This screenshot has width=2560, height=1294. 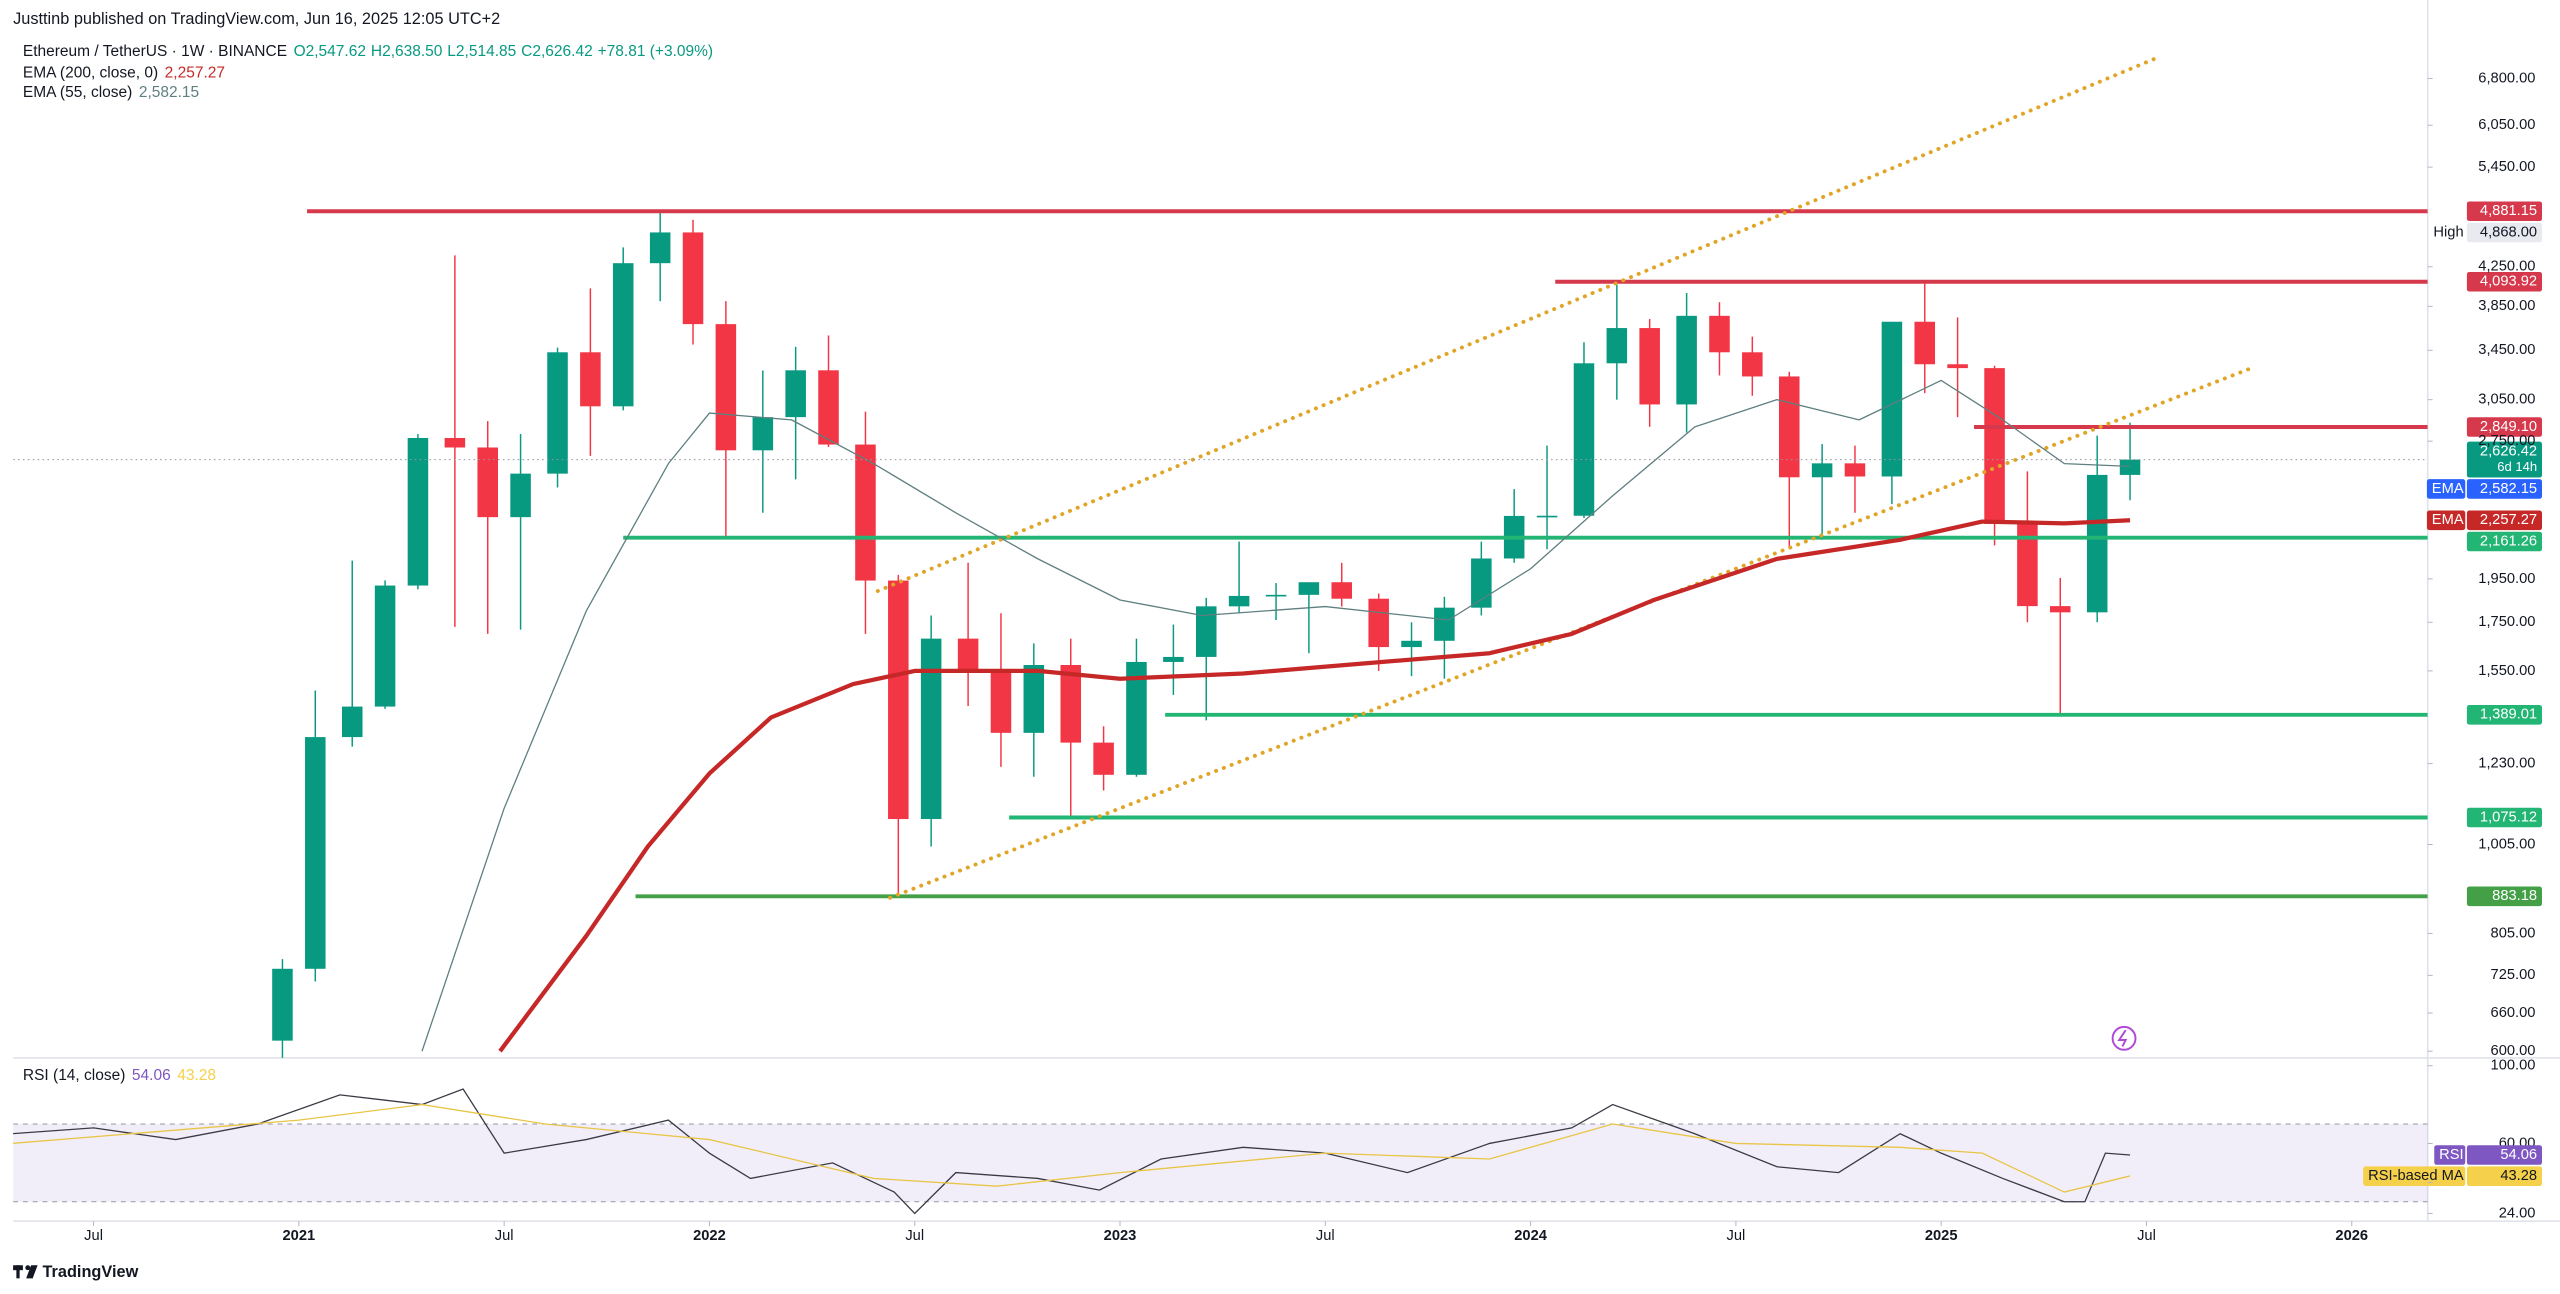 What do you see at coordinates (330, 51) in the screenshot?
I see `ohlc-value: O2,547.62` at bounding box center [330, 51].